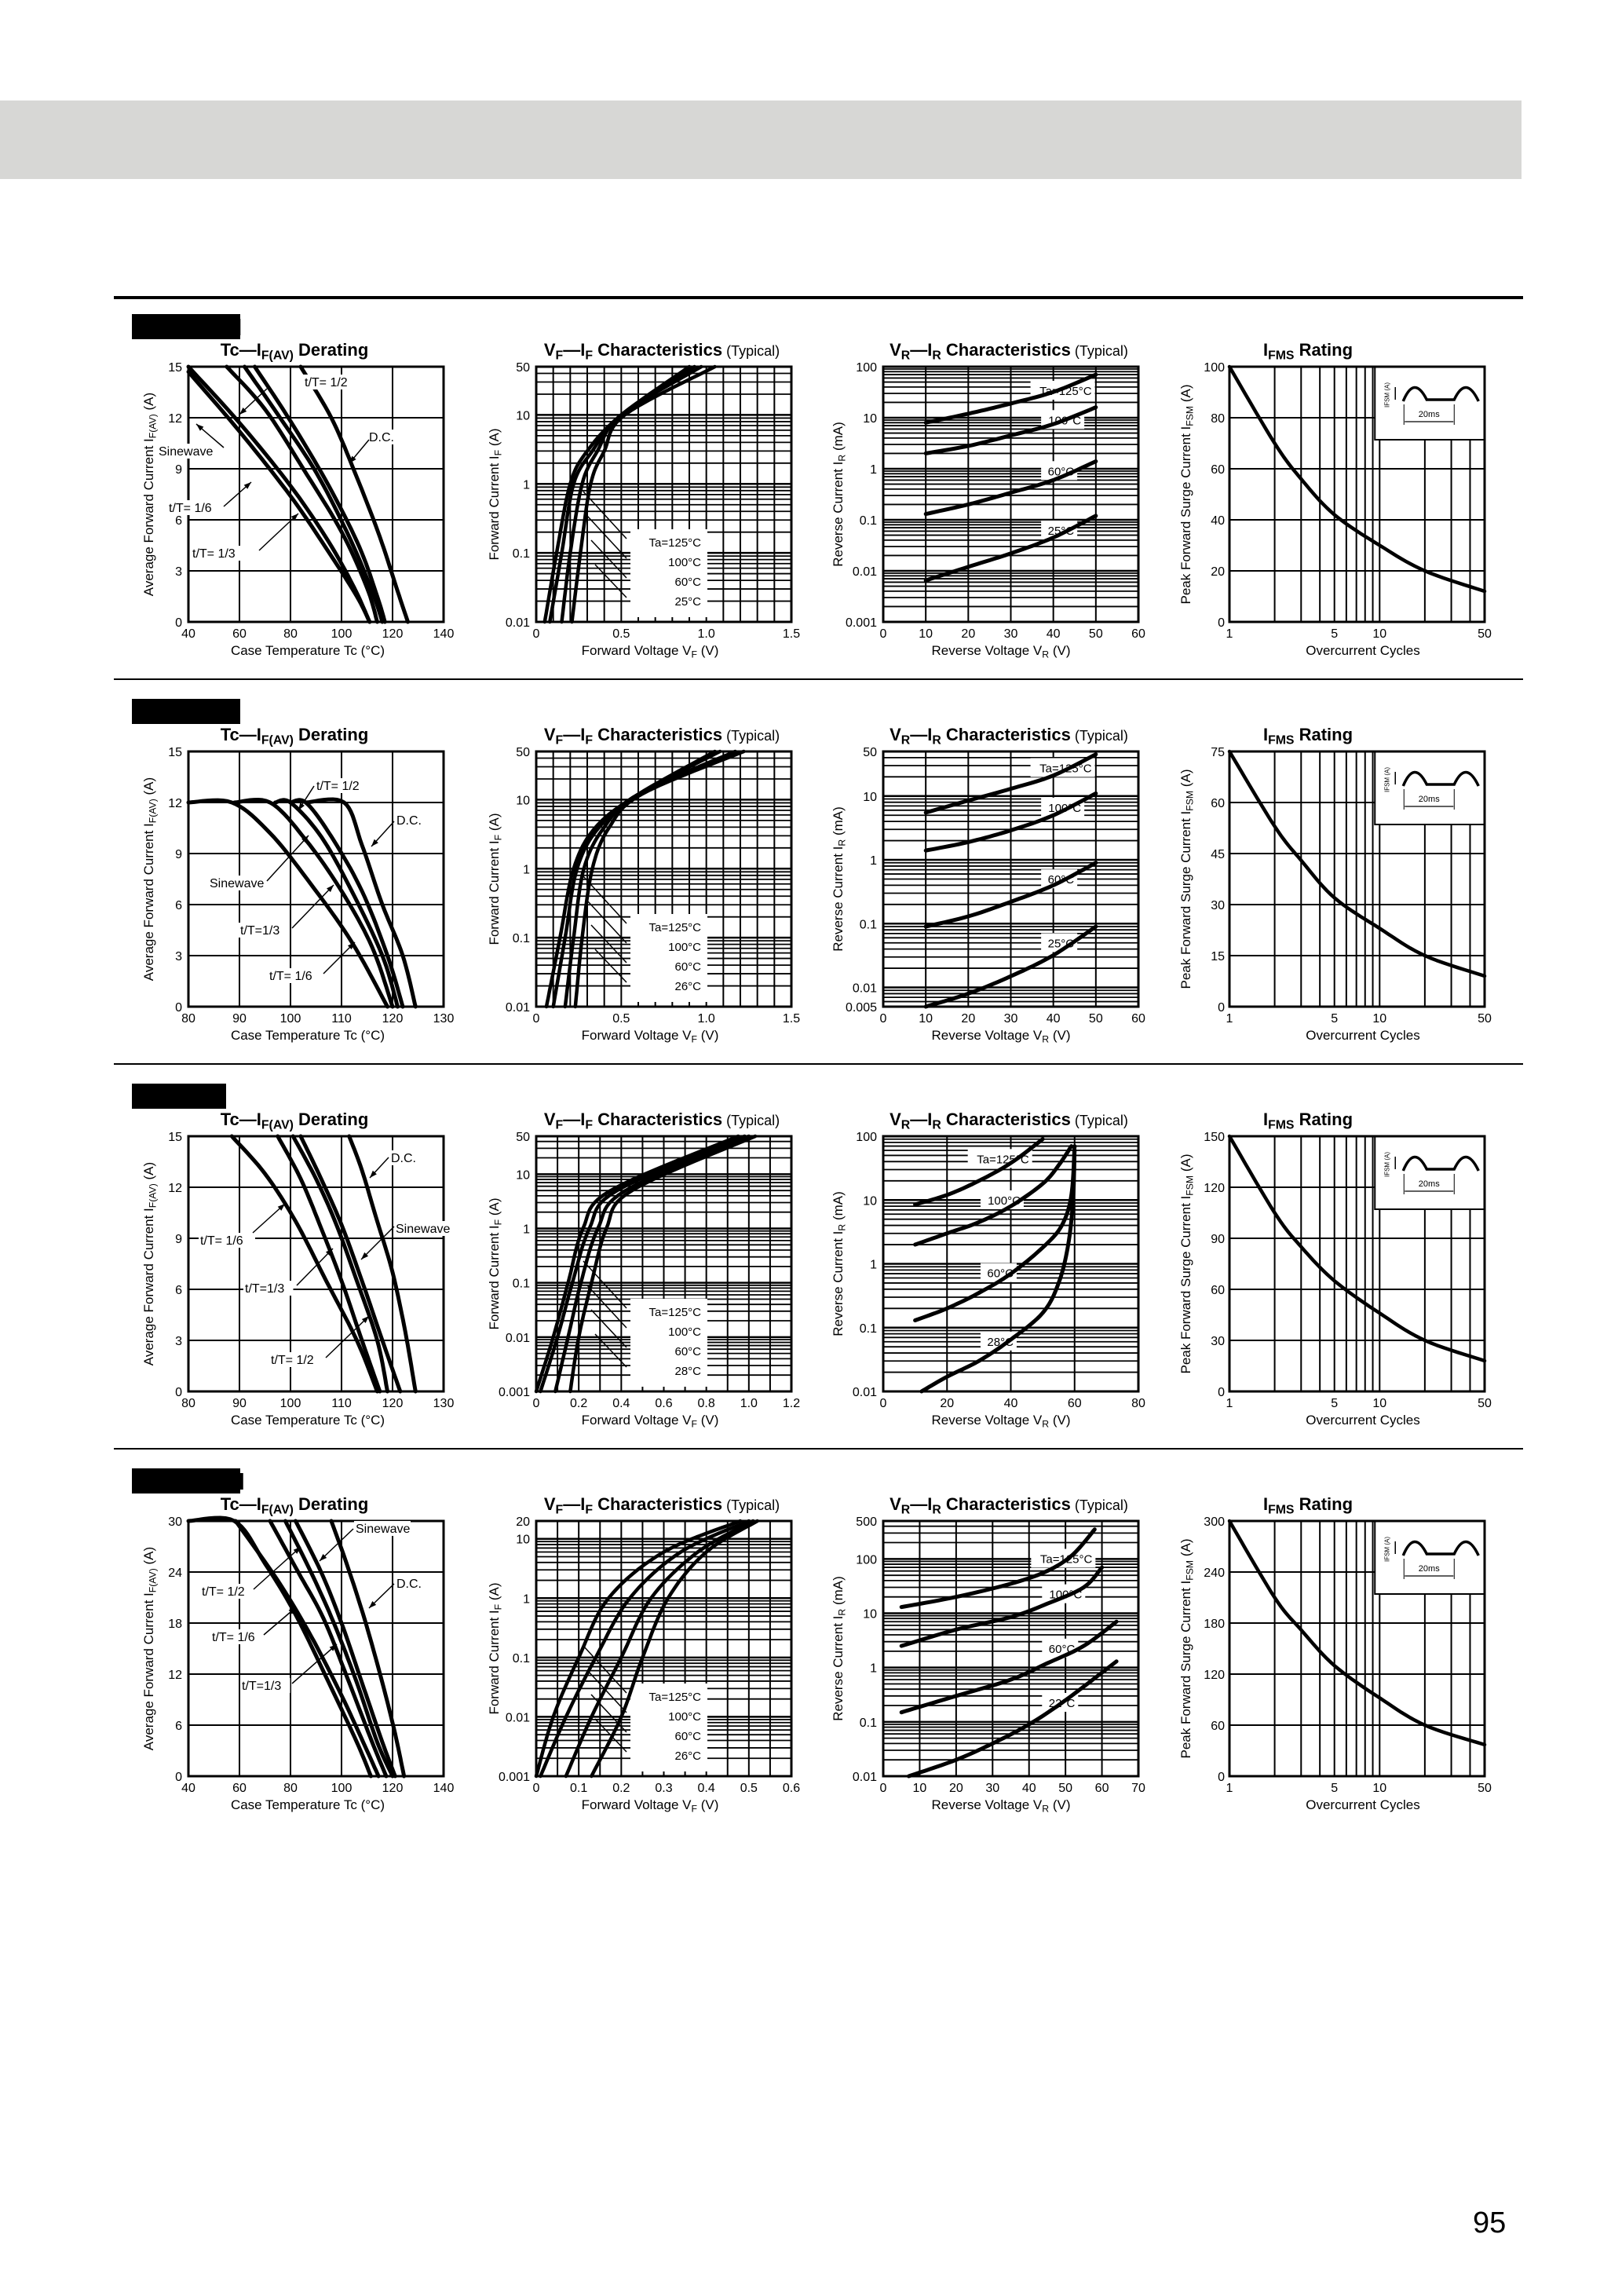  Describe the element at coordinates (1485, 634) in the screenshot. I see `x-tick-label: 50` at that location.